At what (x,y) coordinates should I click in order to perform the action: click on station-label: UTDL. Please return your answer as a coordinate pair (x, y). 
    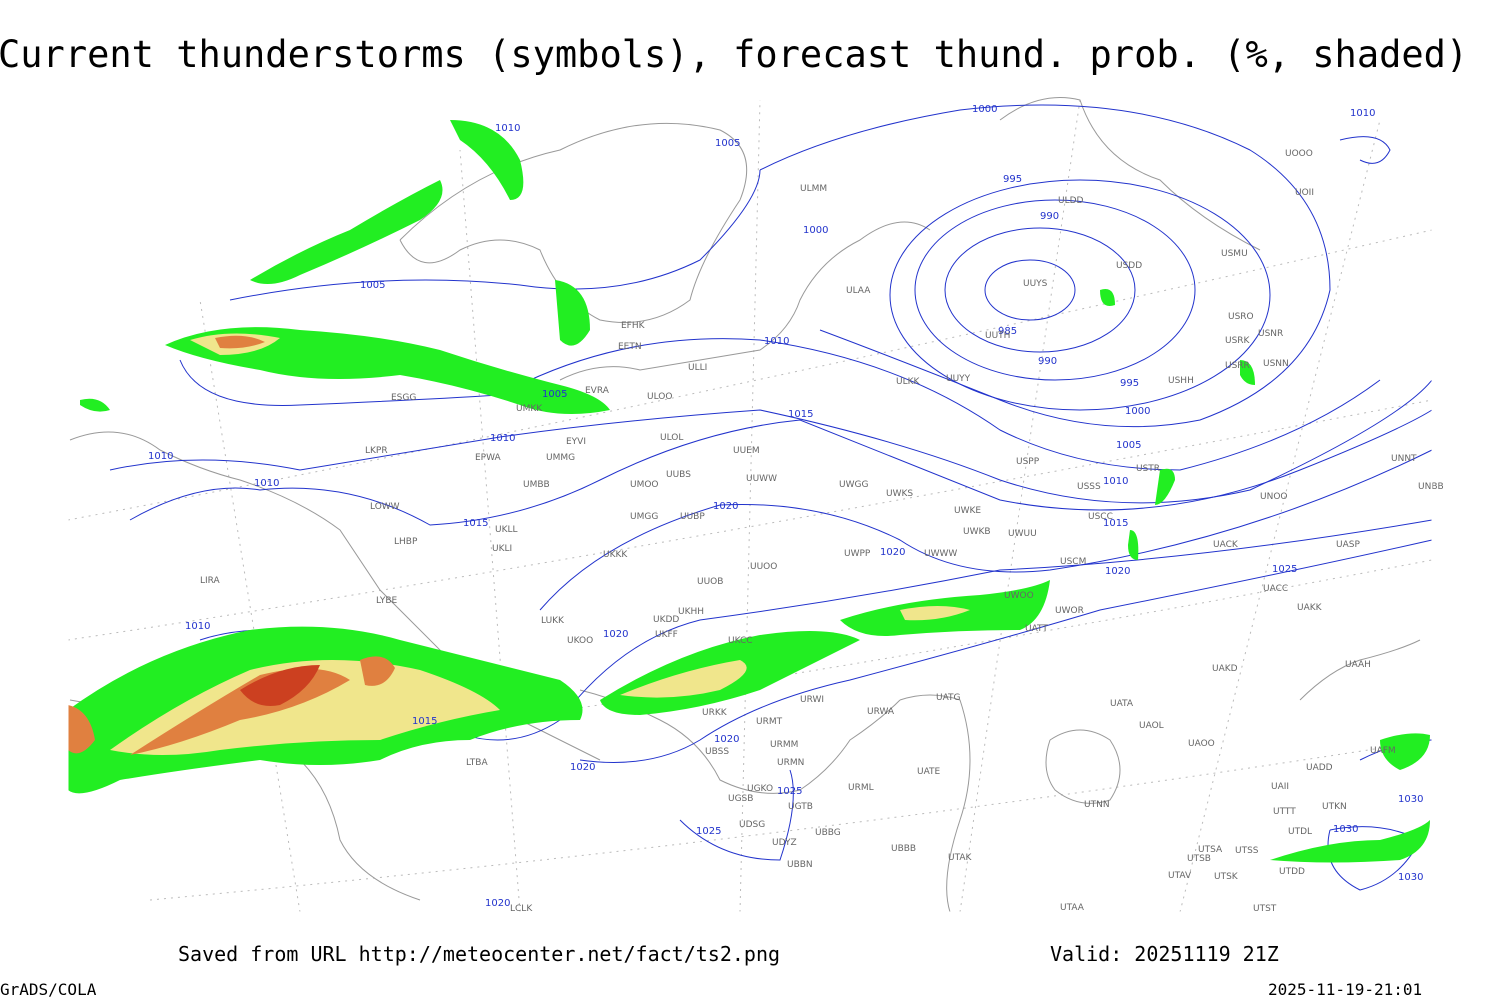
    Looking at the image, I should click on (1300, 832).